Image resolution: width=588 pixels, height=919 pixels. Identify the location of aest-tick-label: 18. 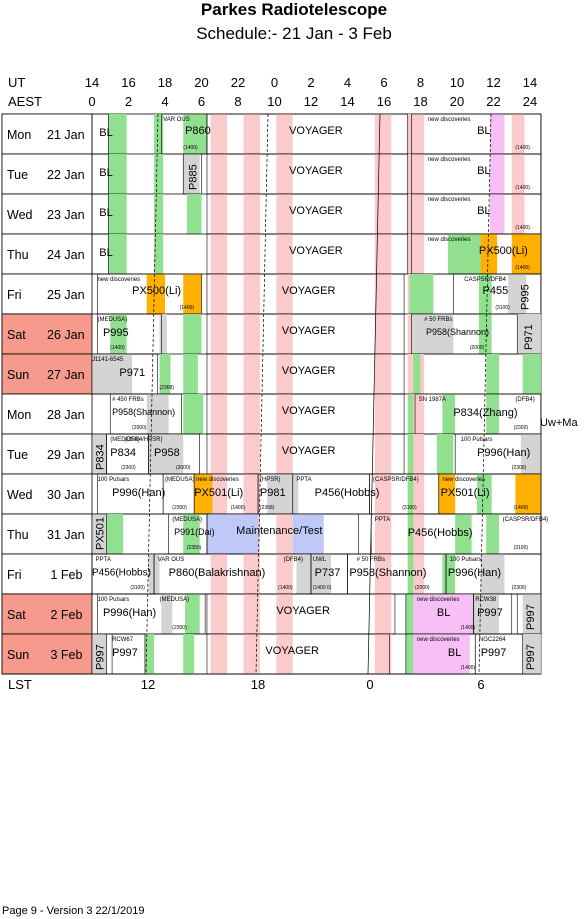
(420, 101).